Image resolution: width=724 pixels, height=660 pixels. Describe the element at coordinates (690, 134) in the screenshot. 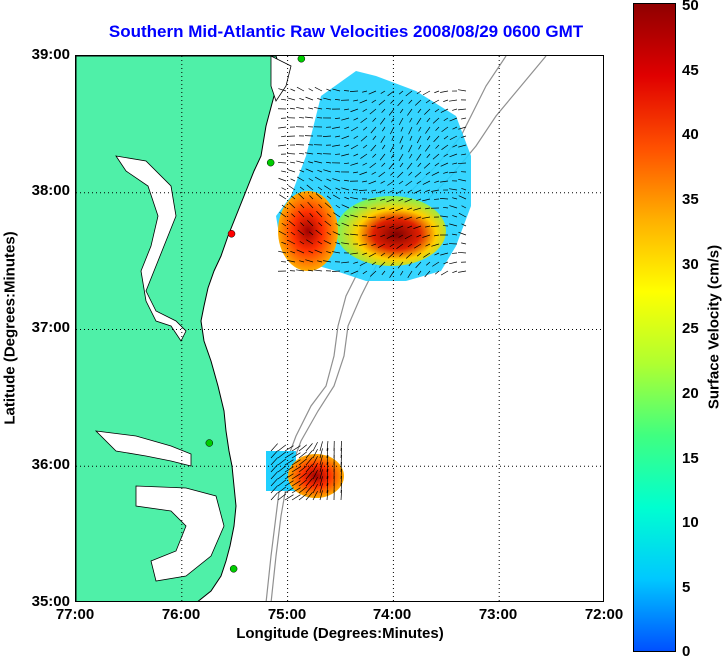

I see `colorbar-tick-label: 40` at that location.